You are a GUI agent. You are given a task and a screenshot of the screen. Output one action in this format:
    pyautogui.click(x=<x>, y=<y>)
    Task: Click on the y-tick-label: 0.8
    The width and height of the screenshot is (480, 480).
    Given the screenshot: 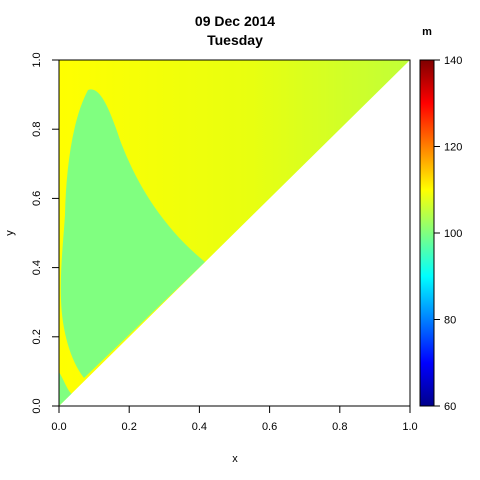 What is the action you would take?
    pyautogui.click(x=37, y=129)
    